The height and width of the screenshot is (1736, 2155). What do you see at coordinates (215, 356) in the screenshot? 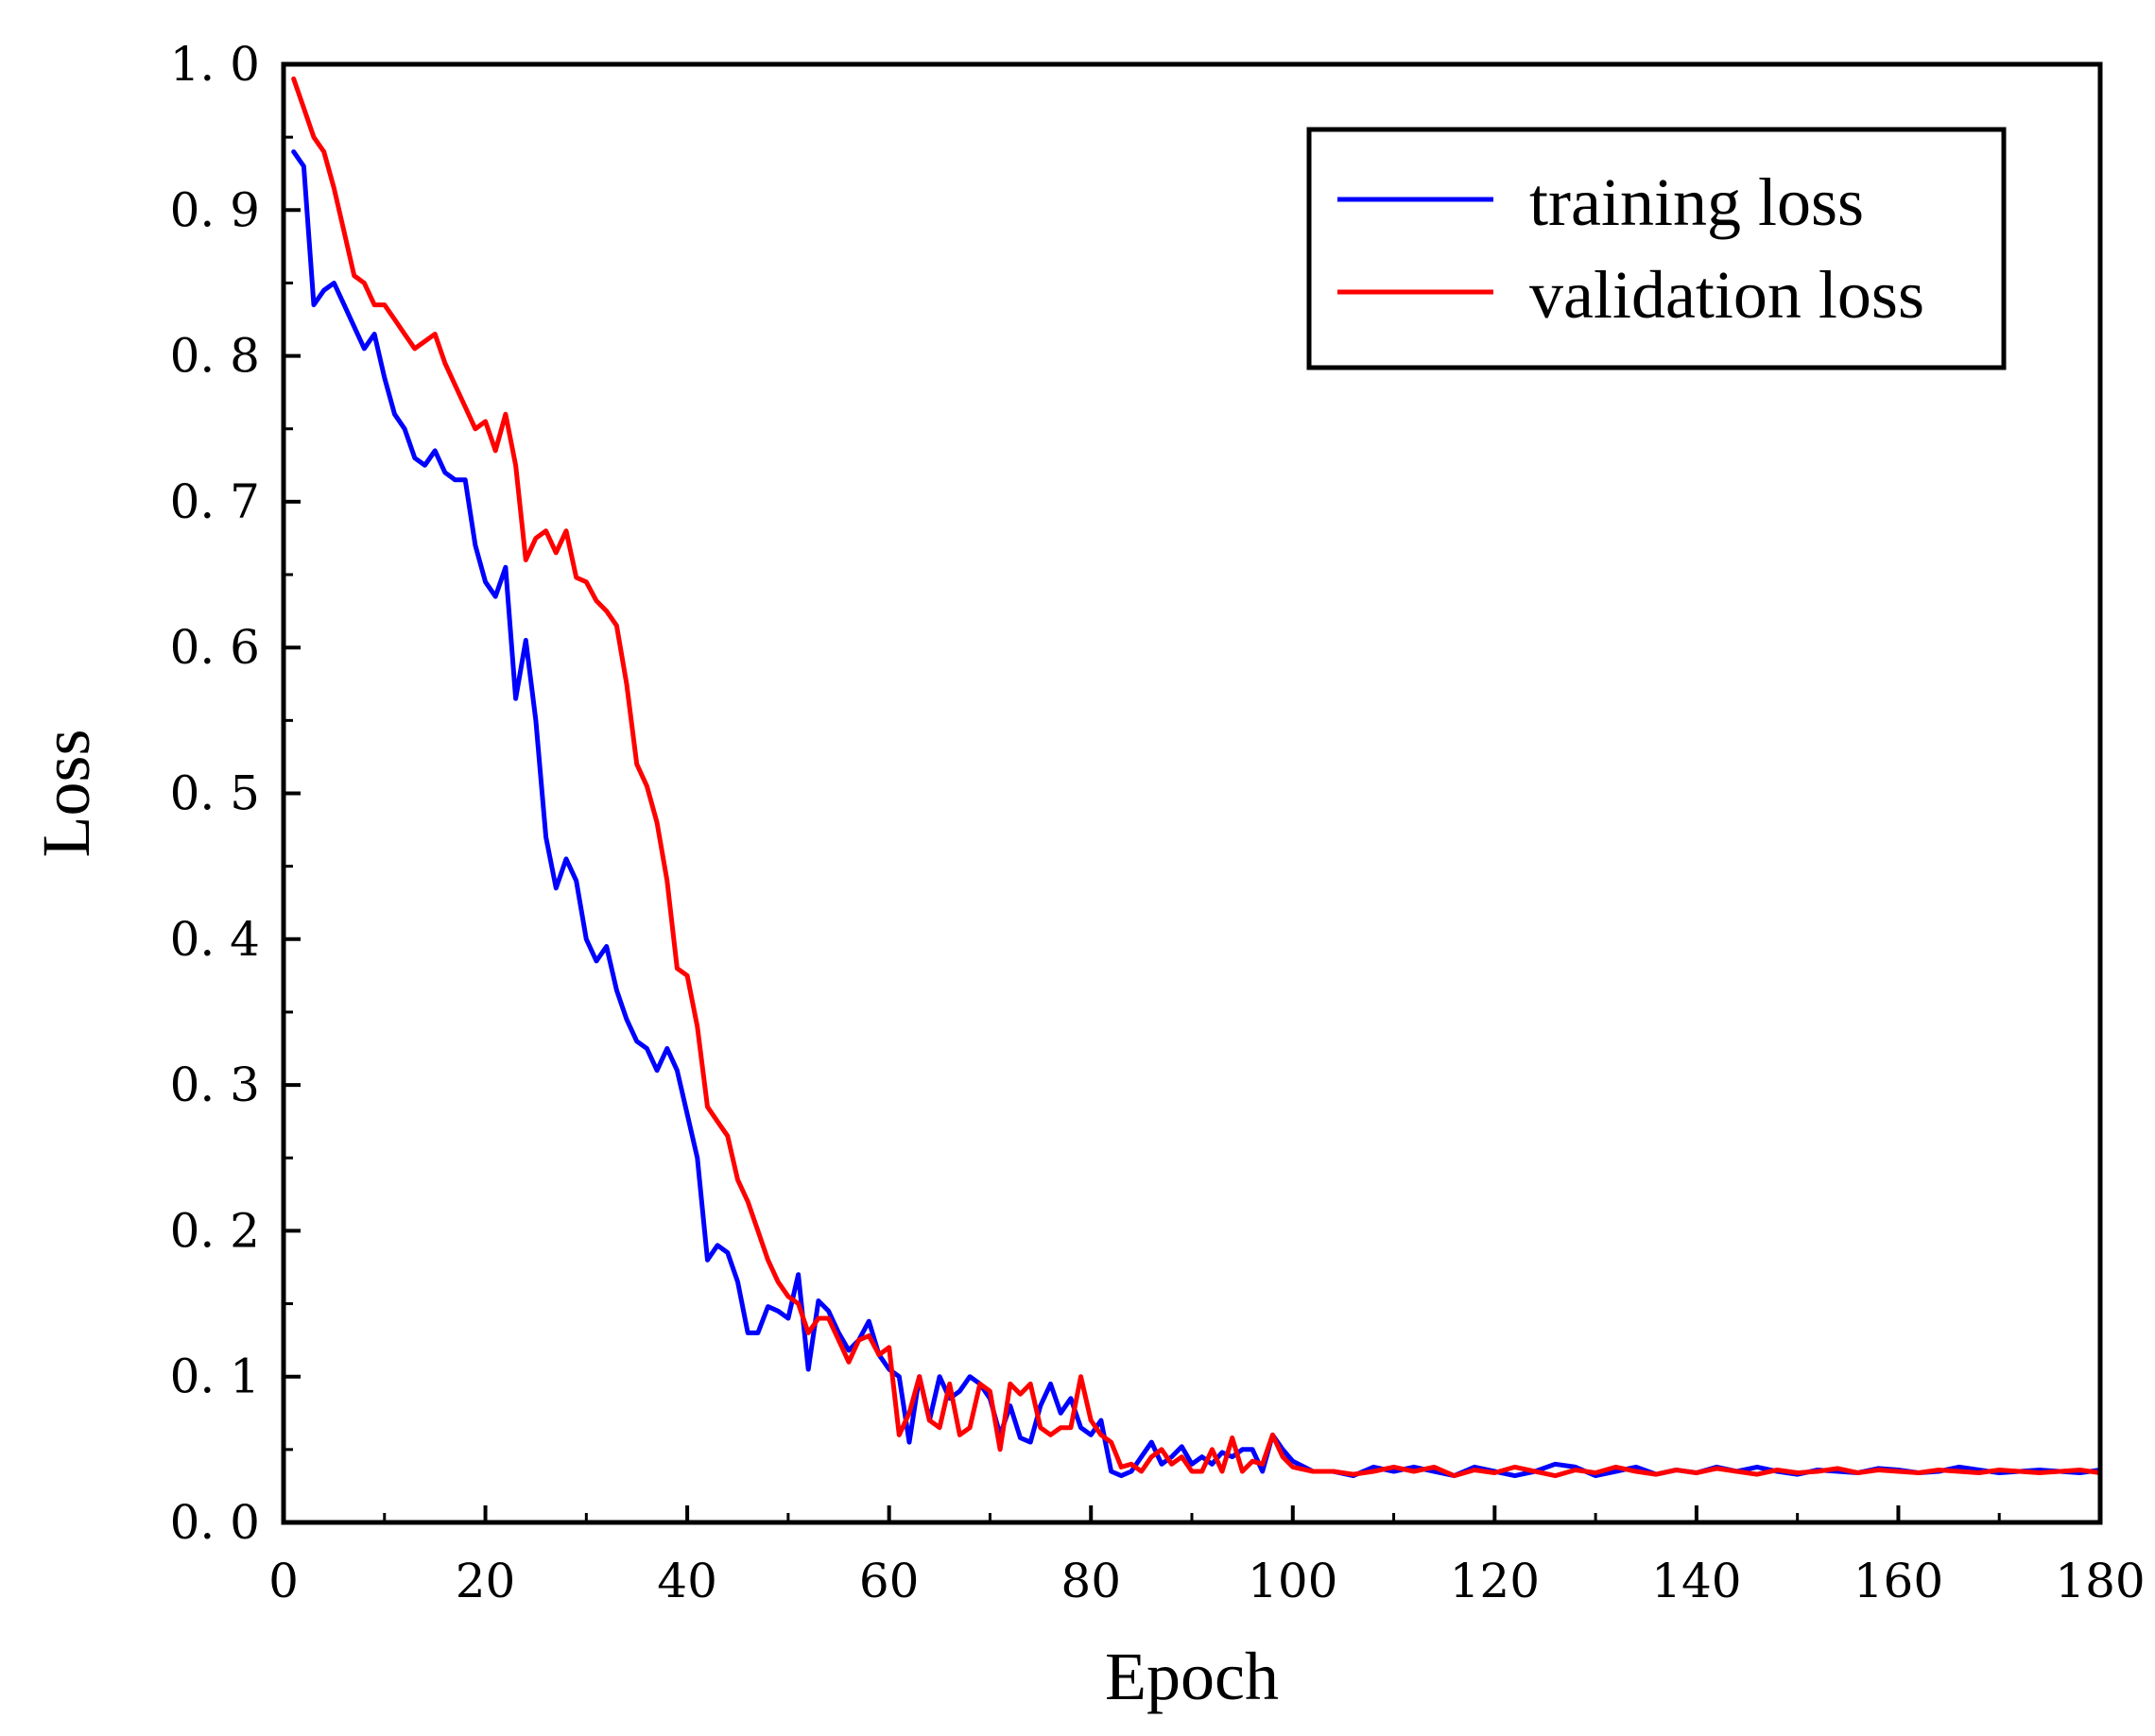
I see `y-tick-label-8: 0. 8` at bounding box center [215, 356].